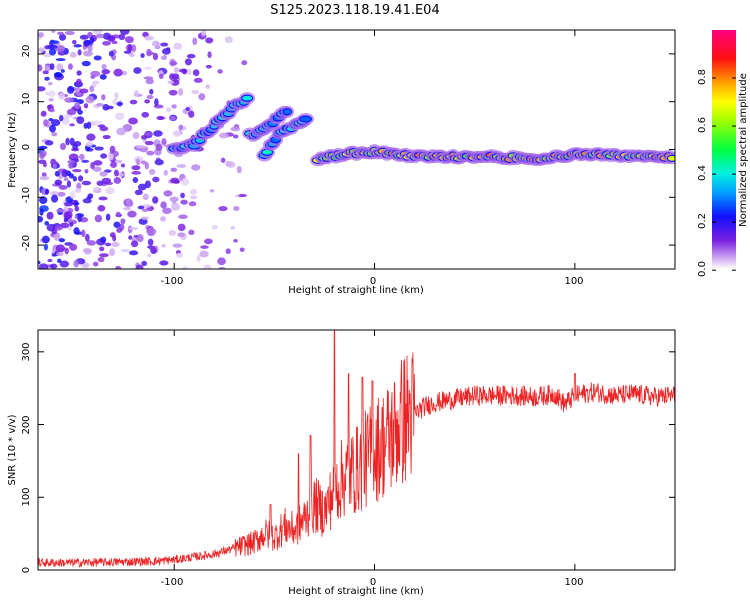 The width and height of the screenshot is (750, 600). Describe the element at coordinates (172, 281) in the screenshot. I see `spectrogram-xtick-label: -100` at that location.